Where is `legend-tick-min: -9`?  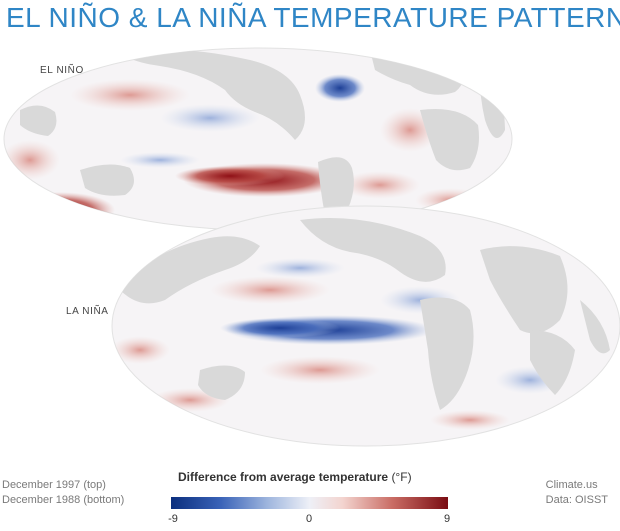 legend-tick-min: -9 is located at coordinates (173, 519).